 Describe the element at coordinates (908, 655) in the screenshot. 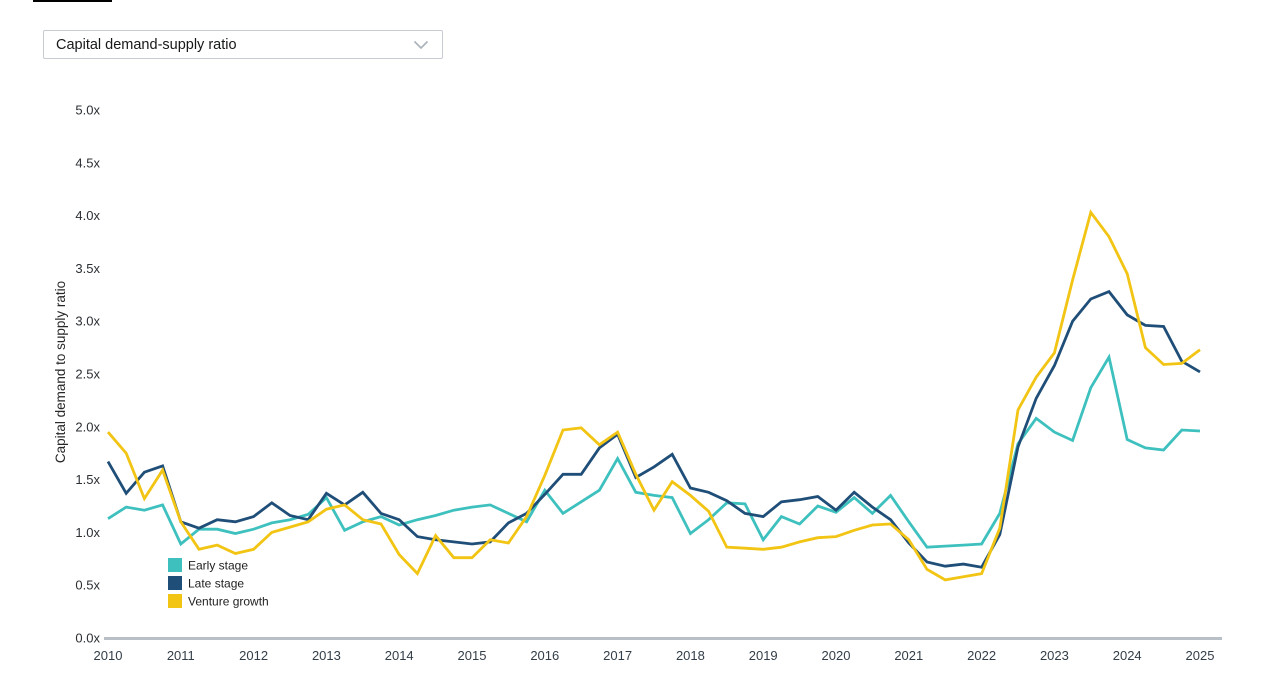

I see `x-tick-label: 2021` at that location.